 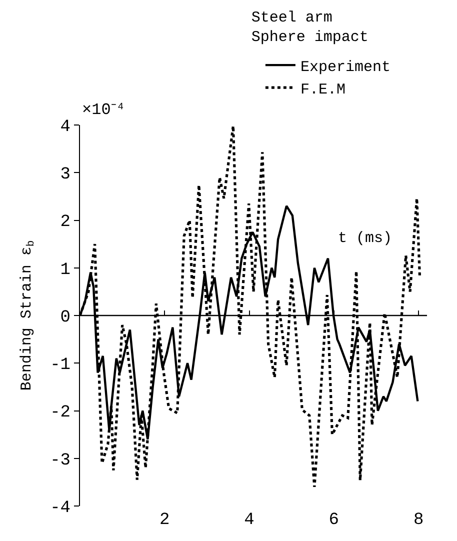 What do you see at coordinates (65, 318) in the screenshot?
I see `y-tick-label: 0` at bounding box center [65, 318].